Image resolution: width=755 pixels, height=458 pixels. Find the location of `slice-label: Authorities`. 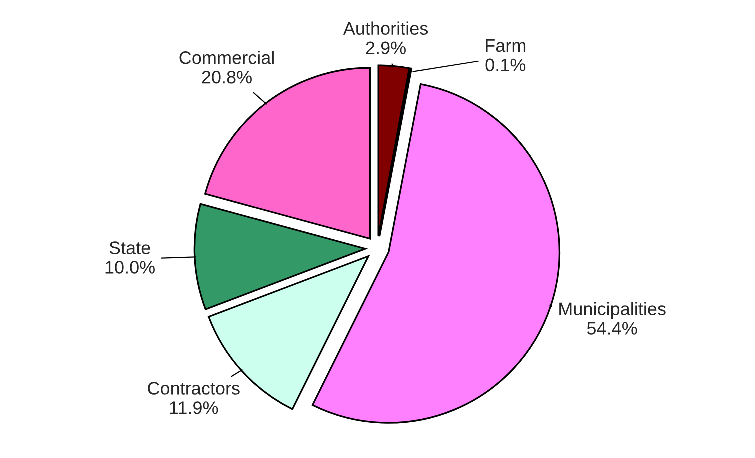

slice-label: Authorities is located at coordinates (385, 29).